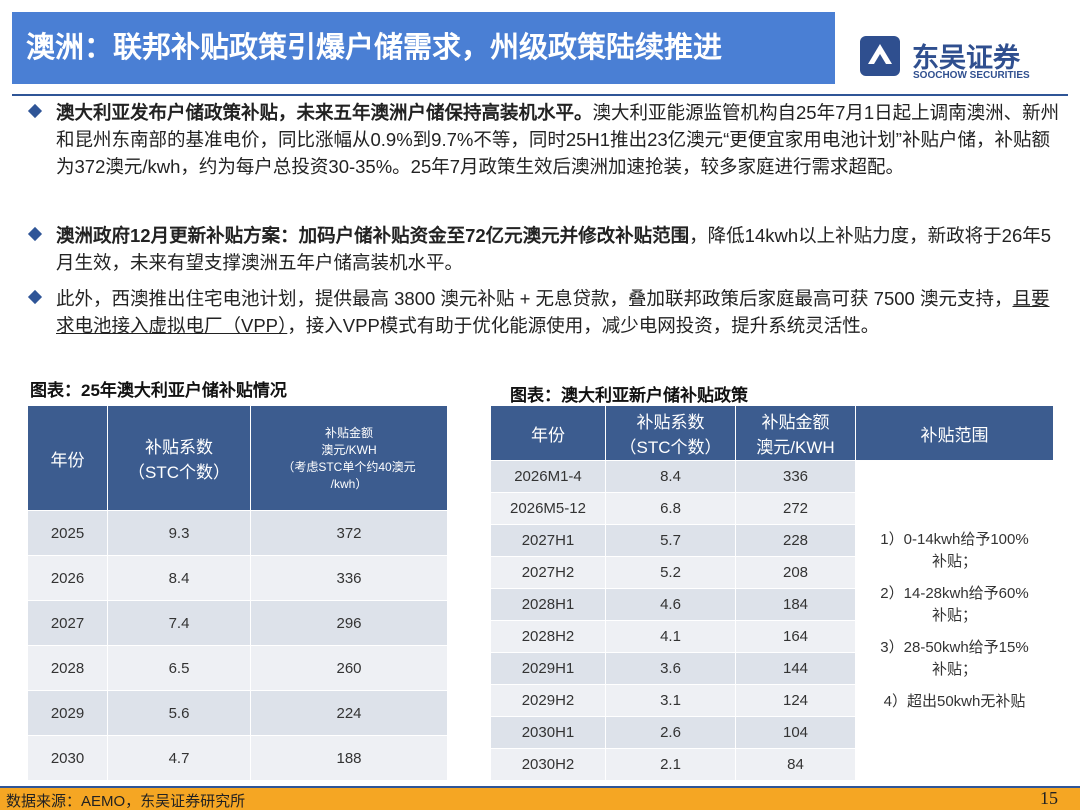 The height and width of the screenshot is (810, 1080). Describe the element at coordinates (670, 668) in the screenshot. I see `table-cell: 3.6` at that location.